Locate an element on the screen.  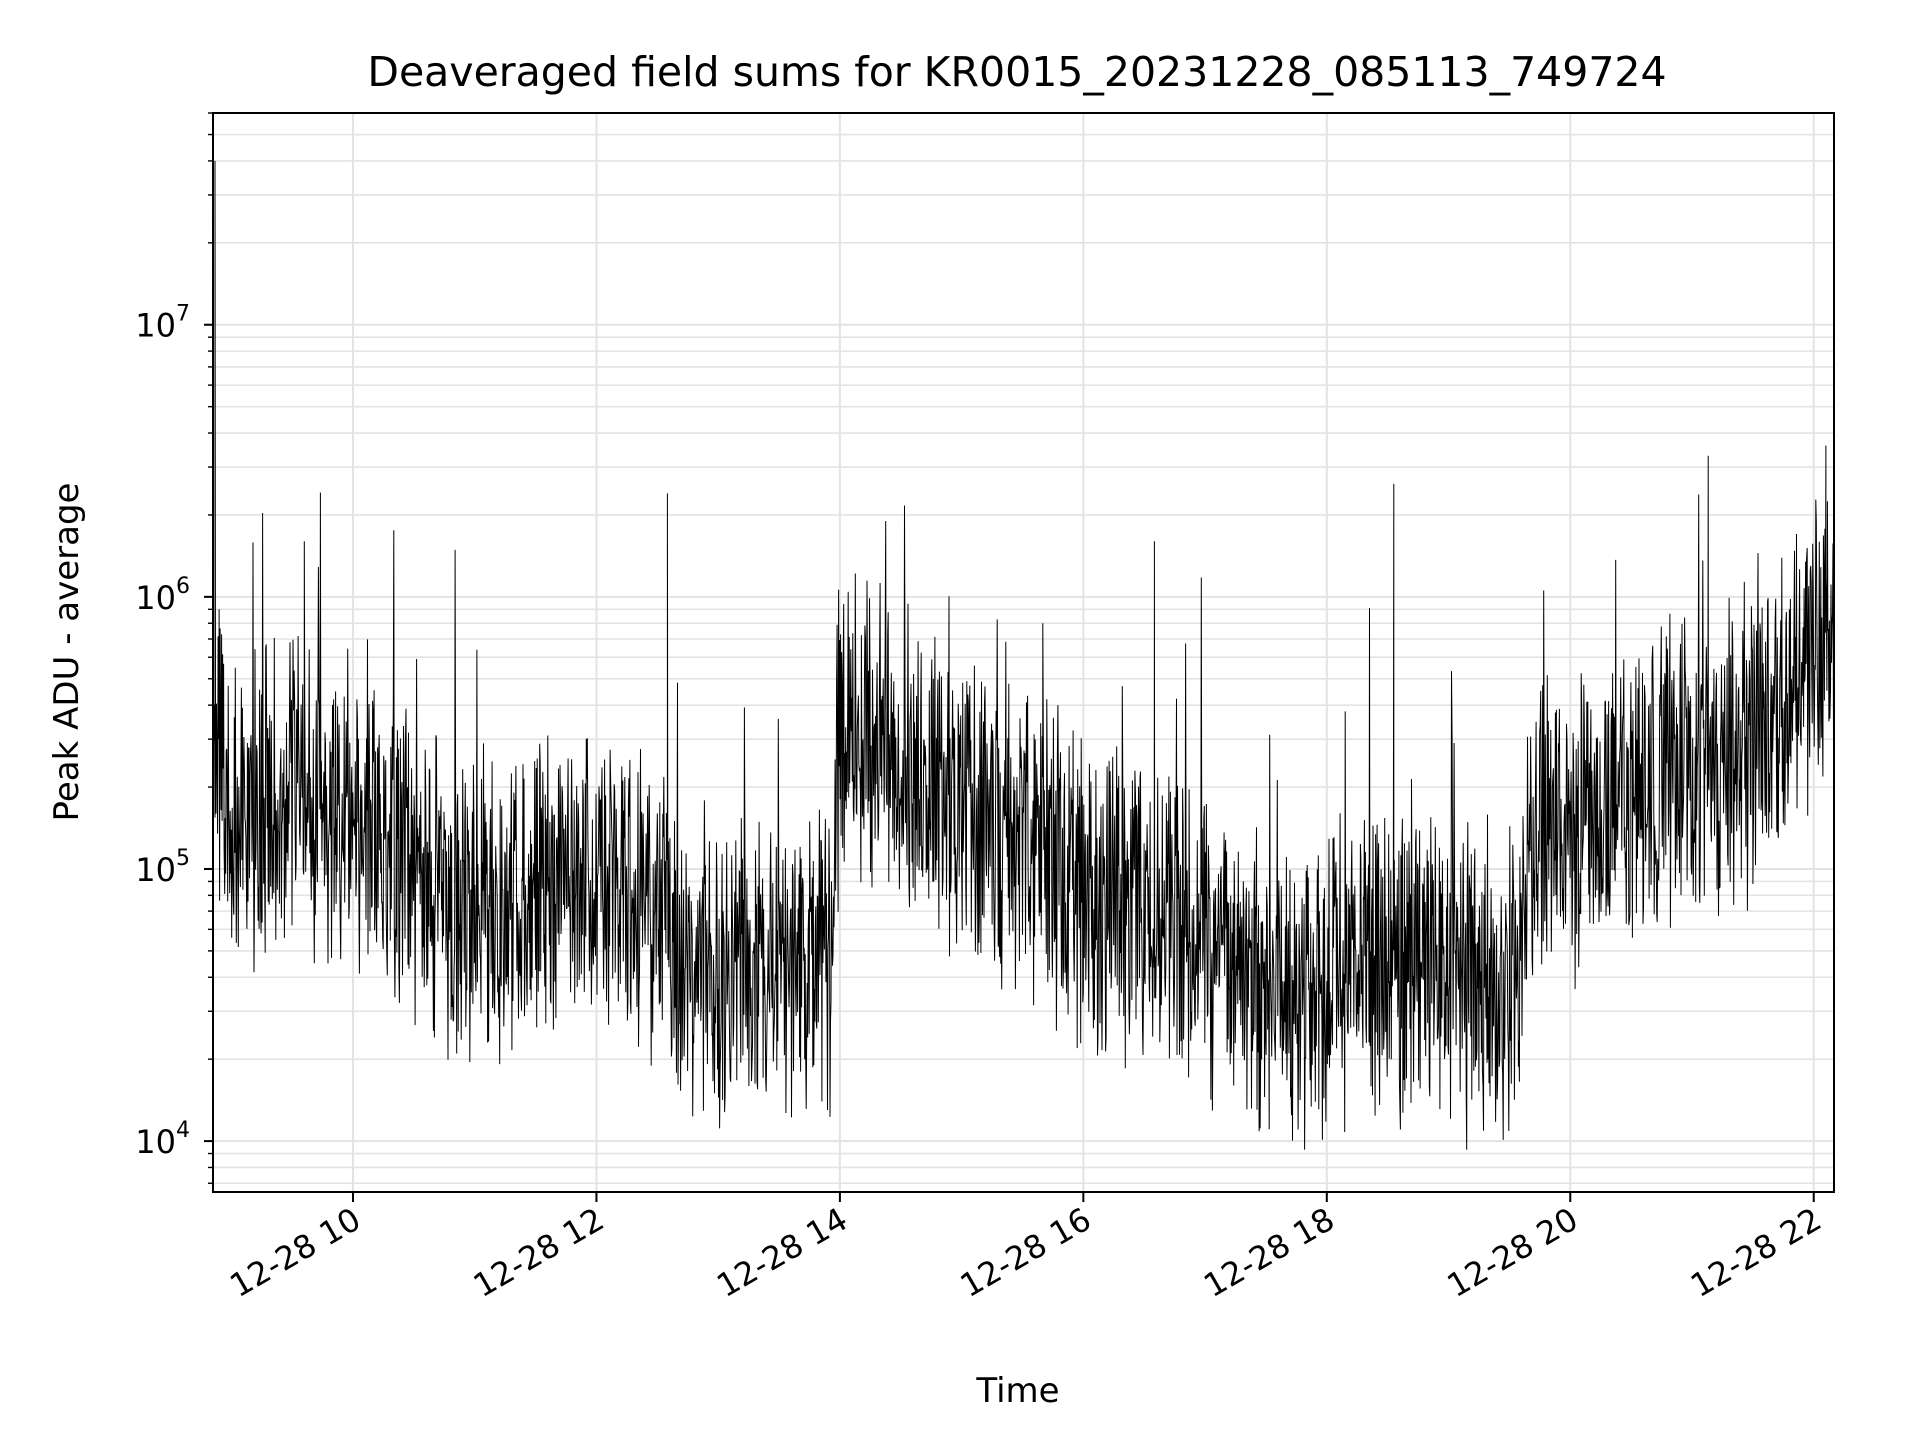
x-tick-label: 12-28 12 is located at coordinates (539, 1252).